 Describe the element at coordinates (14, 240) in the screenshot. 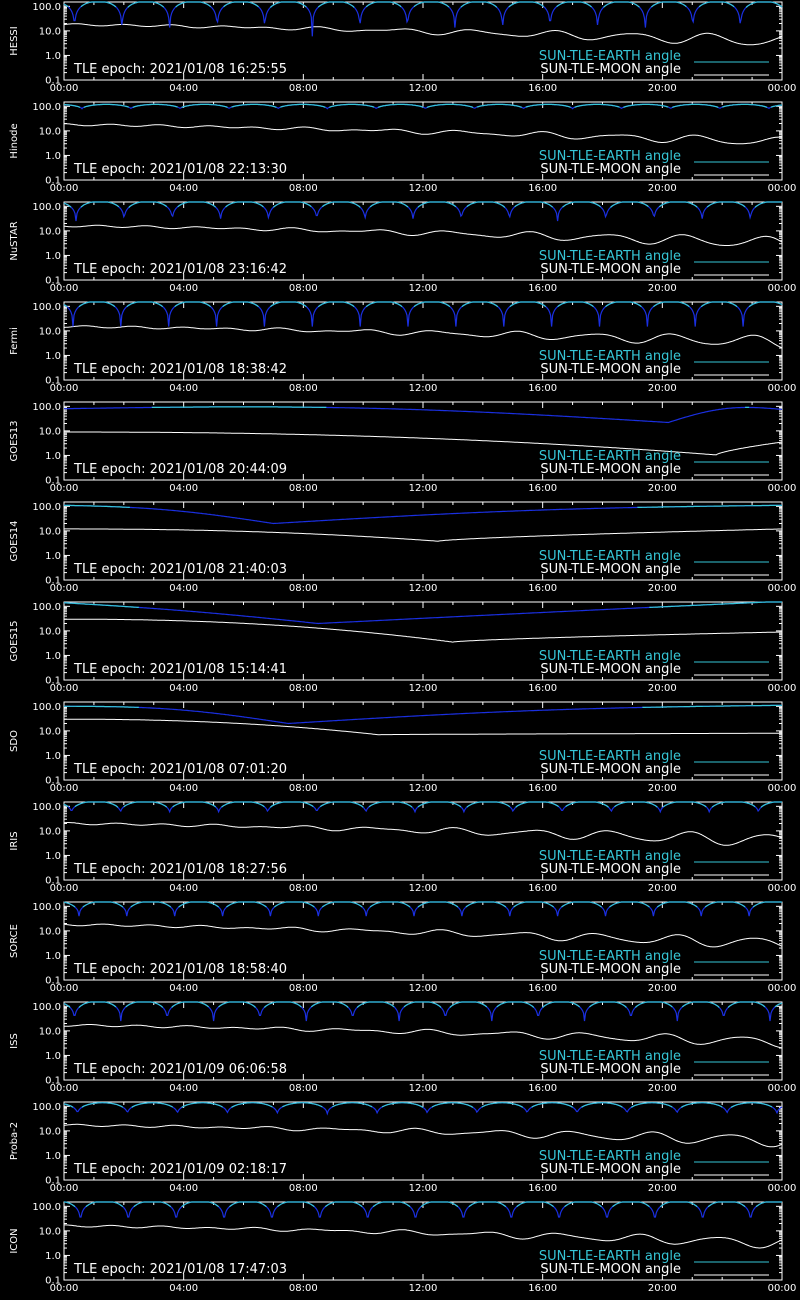

I see `satellite-label-nustar: NuSTAR` at that location.